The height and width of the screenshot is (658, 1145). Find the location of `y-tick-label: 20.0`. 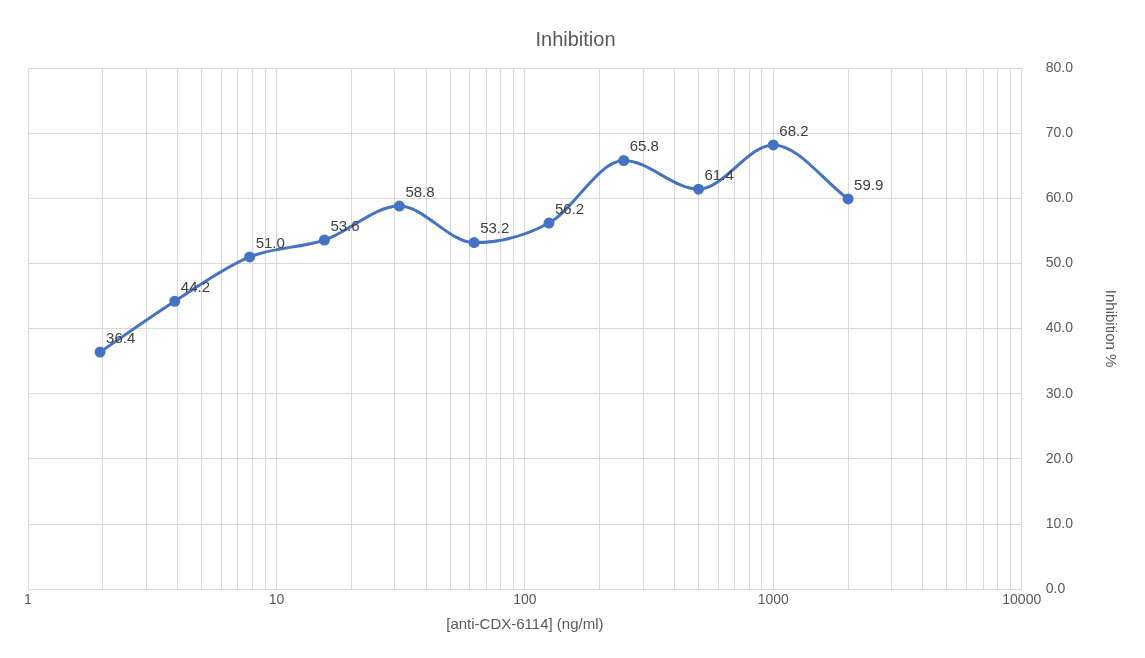

y-tick-label: 20.0 is located at coordinates (1059, 457).